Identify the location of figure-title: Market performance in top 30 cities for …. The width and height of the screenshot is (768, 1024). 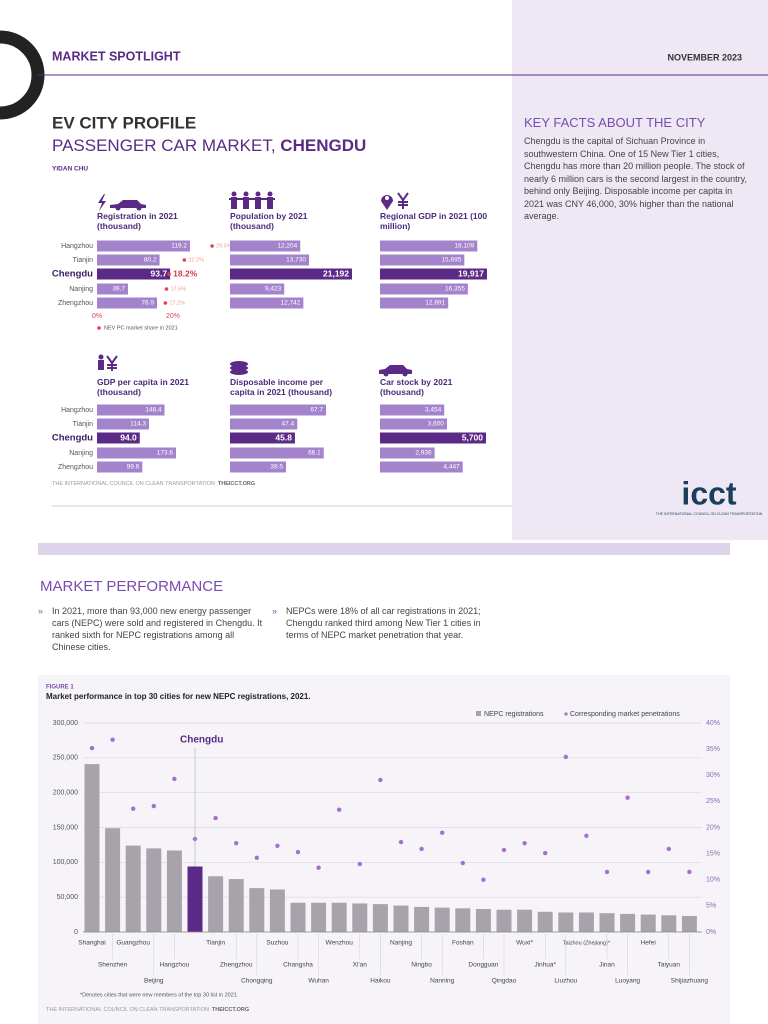
(178, 696).